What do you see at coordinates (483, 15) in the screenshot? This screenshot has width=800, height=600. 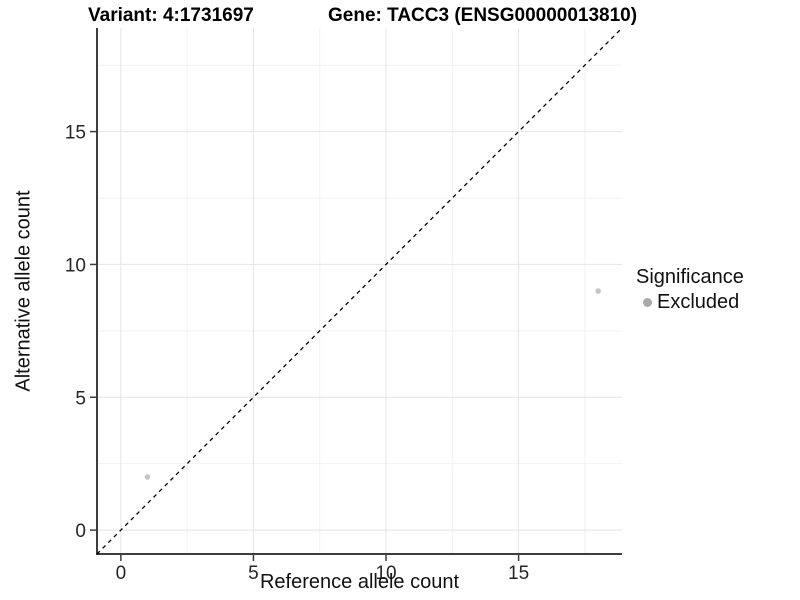 I see `gene-title: Gene: TACC3 (ENSG00000013810)` at bounding box center [483, 15].